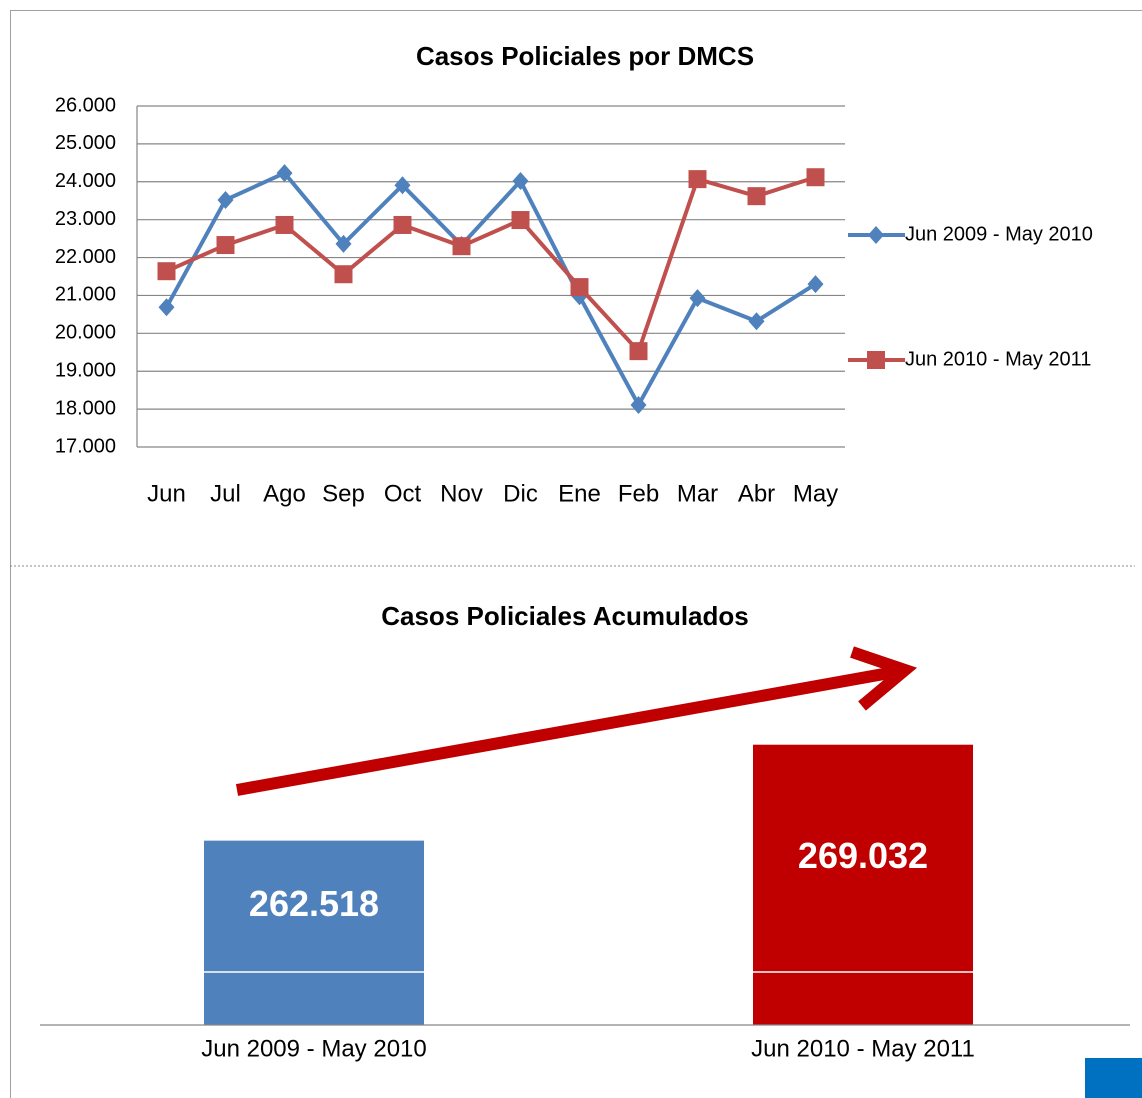 The image size is (1142, 1098). Describe the element at coordinates (998, 359) in the screenshot. I see `legend-label: Jun 2010 - May 2011` at that location.